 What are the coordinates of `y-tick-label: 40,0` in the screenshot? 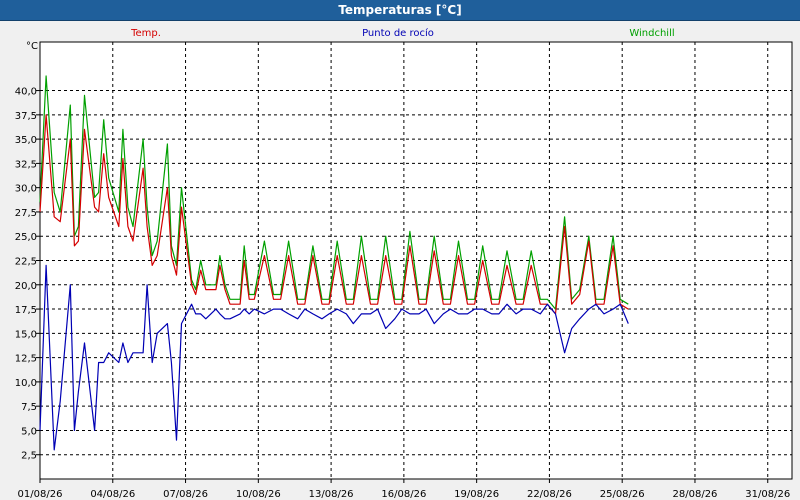 It's located at (26, 92).